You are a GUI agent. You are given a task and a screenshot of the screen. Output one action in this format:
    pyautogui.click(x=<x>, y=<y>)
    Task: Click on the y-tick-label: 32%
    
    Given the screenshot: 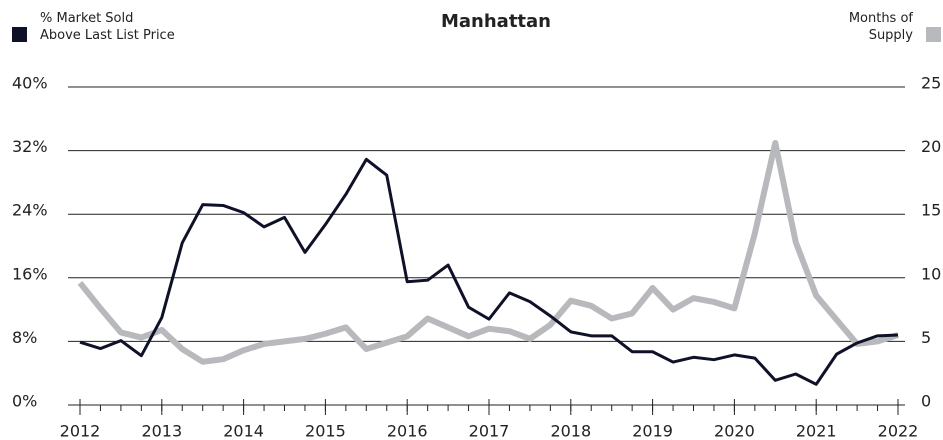 What is the action you would take?
    pyautogui.click(x=30, y=146)
    